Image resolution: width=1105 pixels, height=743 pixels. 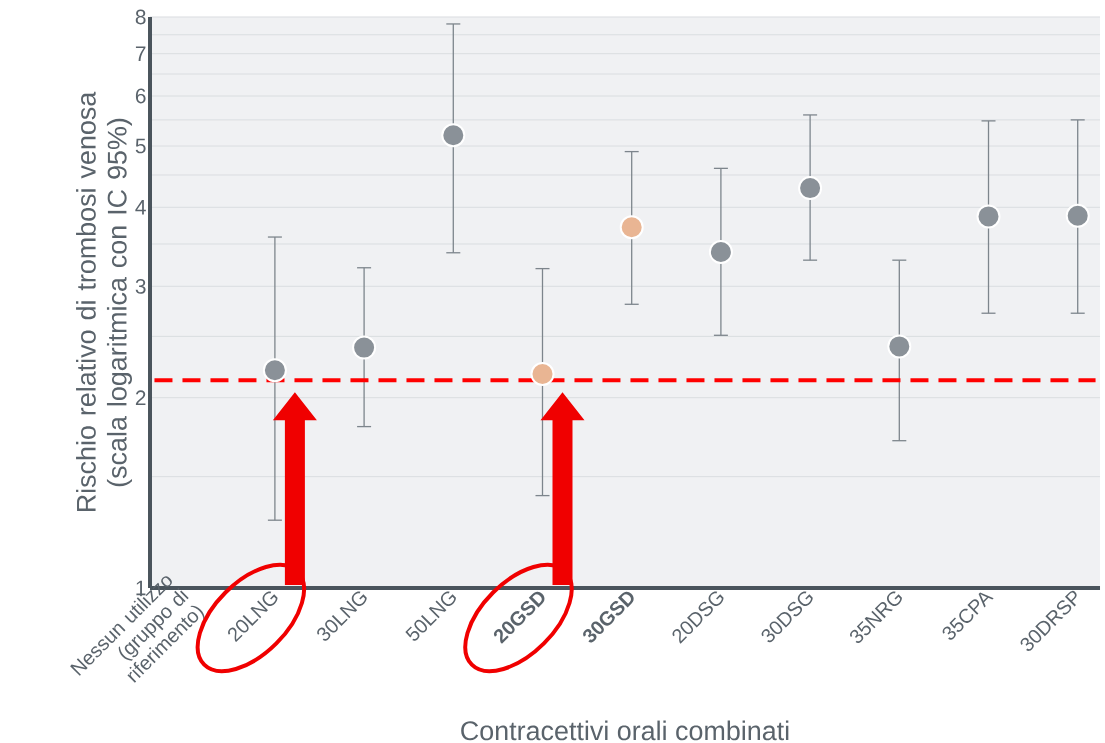 I want to click on y-tick-label: 8, so click(x=140, y=17).